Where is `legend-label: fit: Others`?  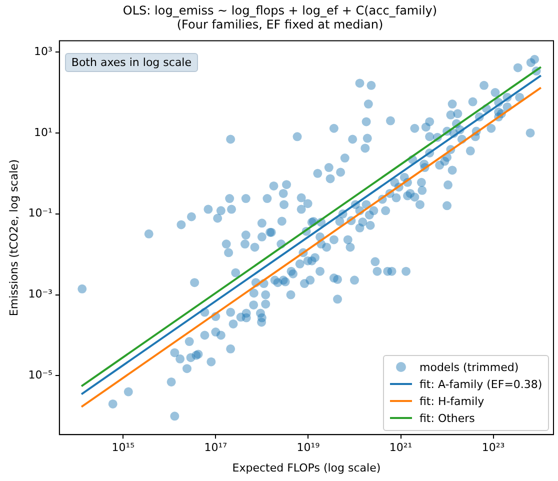 legend-label: fit: Others is located at coordinates (447, 418).